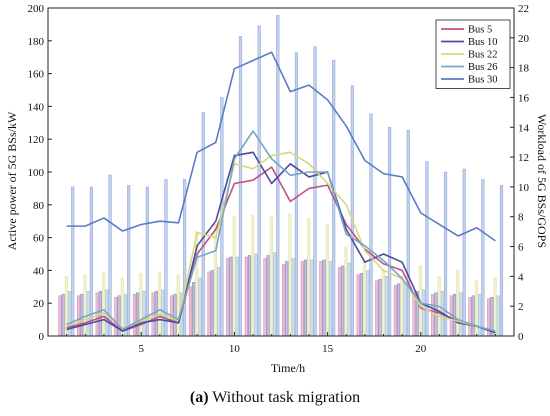  I want to click on y-left-tick-label: 80, so click(39, 206).